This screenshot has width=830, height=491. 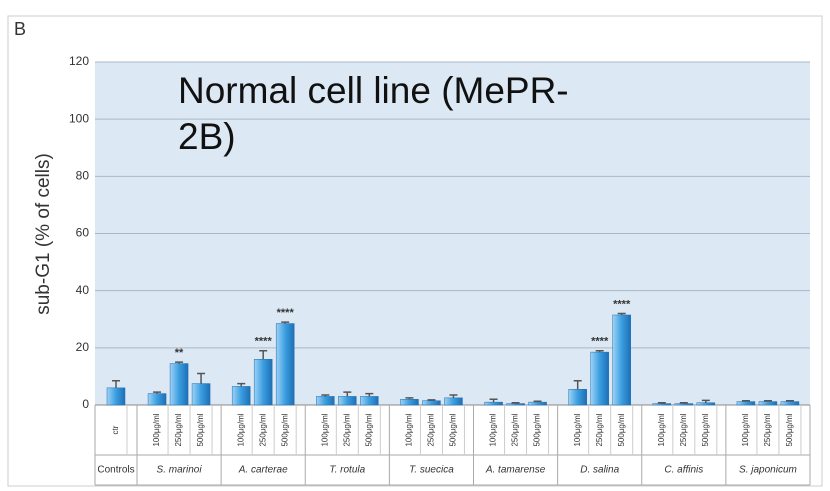 I want to click on y-tick-label: 80, so click(x=83, y=176).